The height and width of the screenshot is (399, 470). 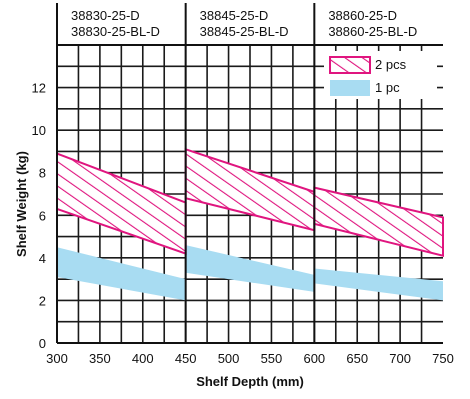 What do you see at coordinates (100, 358) in the screenshot?
I see `x-tick-label: 350` at bounding box center [100, 358].